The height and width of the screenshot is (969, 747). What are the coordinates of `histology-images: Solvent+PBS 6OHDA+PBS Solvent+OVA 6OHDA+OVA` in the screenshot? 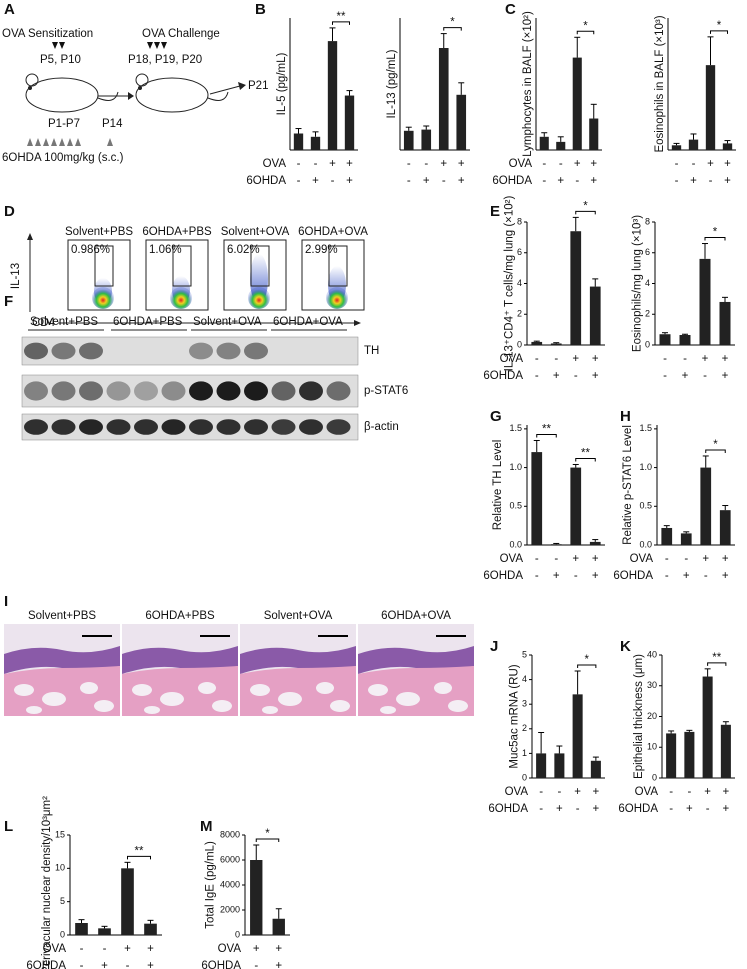 It's located at (239, 663).